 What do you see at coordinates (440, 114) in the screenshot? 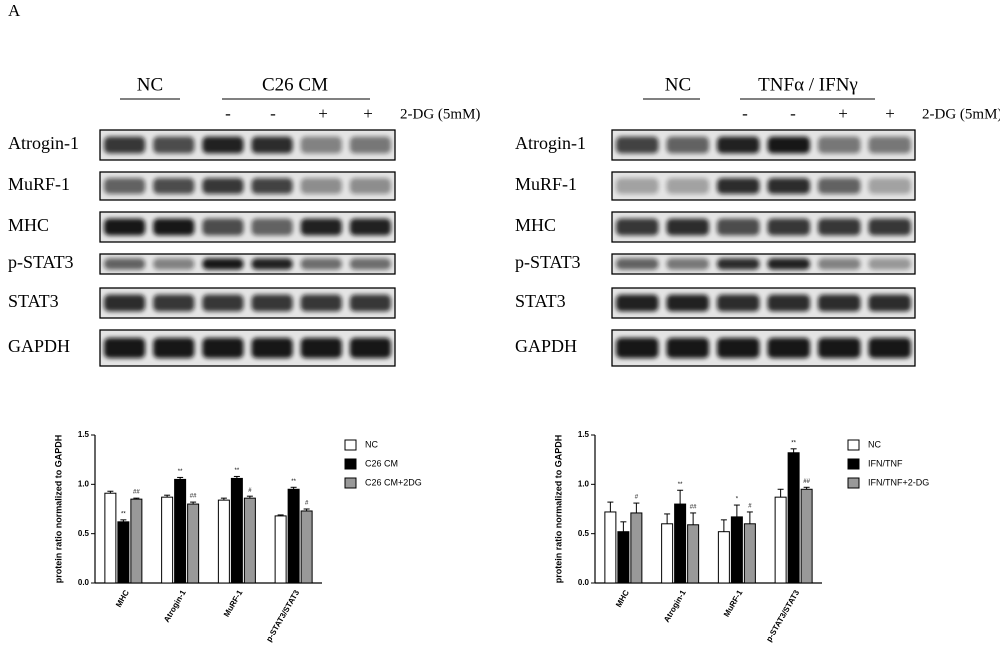
I see `treatment-label: 2-DG (5mM)` at bounding box center [440, 114].